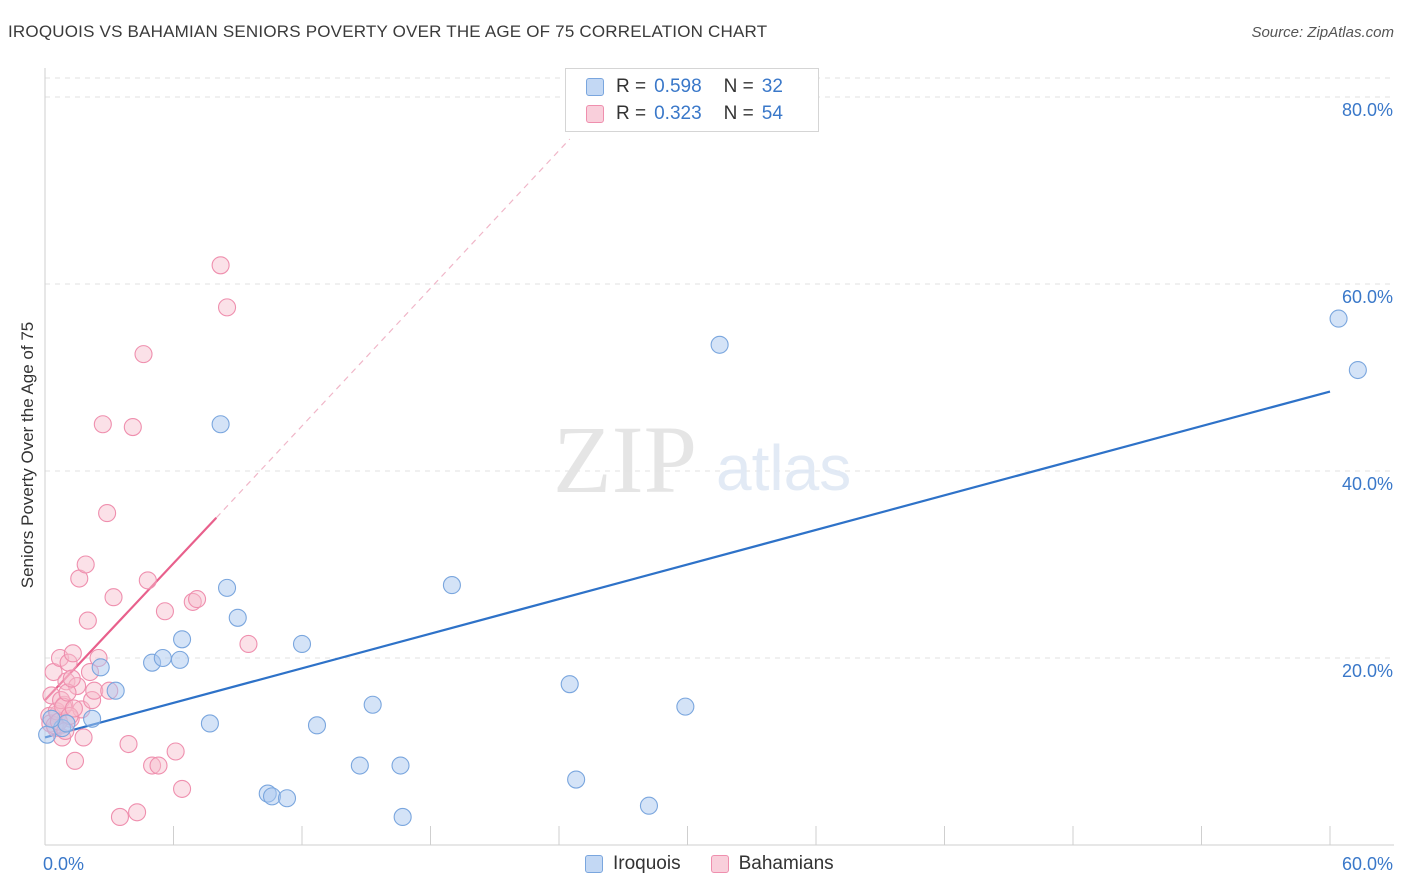  Describe the element at coordinates (625, 459) in the screenshot. I see `watermark-zip: ZIP` at that location.